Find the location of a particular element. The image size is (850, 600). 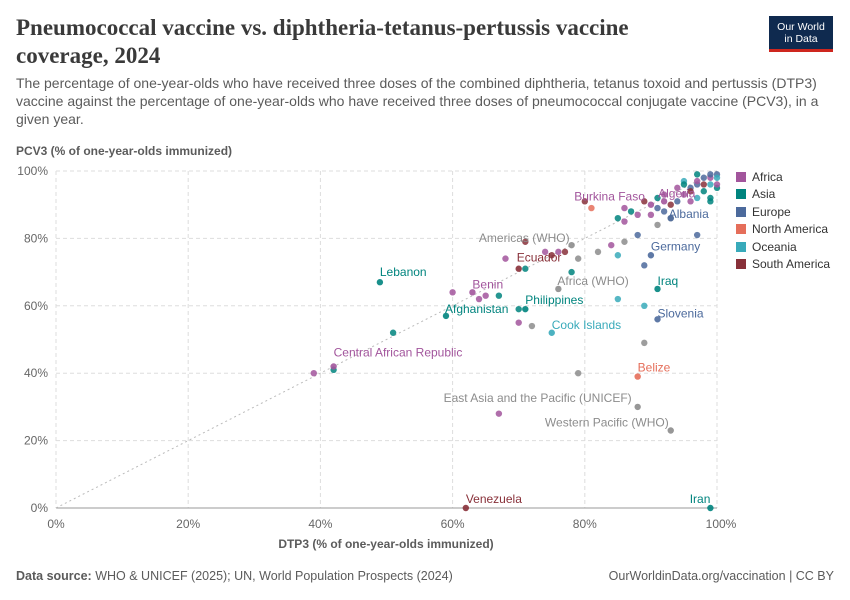

legend-swatch is located at coordinates (741, 229).